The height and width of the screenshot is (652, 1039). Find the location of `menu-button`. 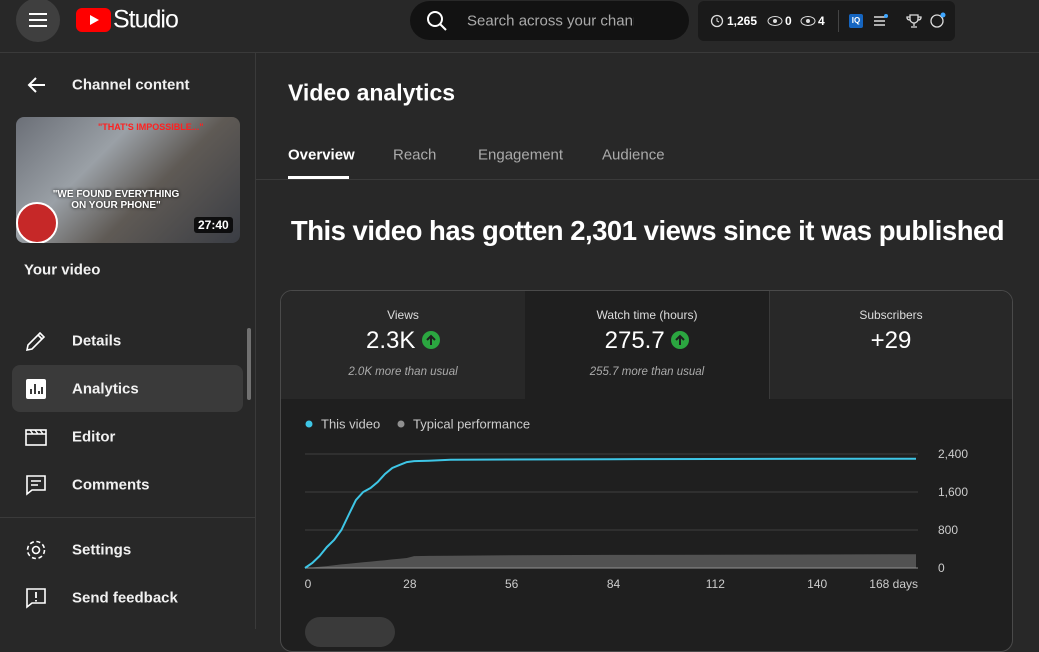

menu-button is located at coordinates (38, 21).